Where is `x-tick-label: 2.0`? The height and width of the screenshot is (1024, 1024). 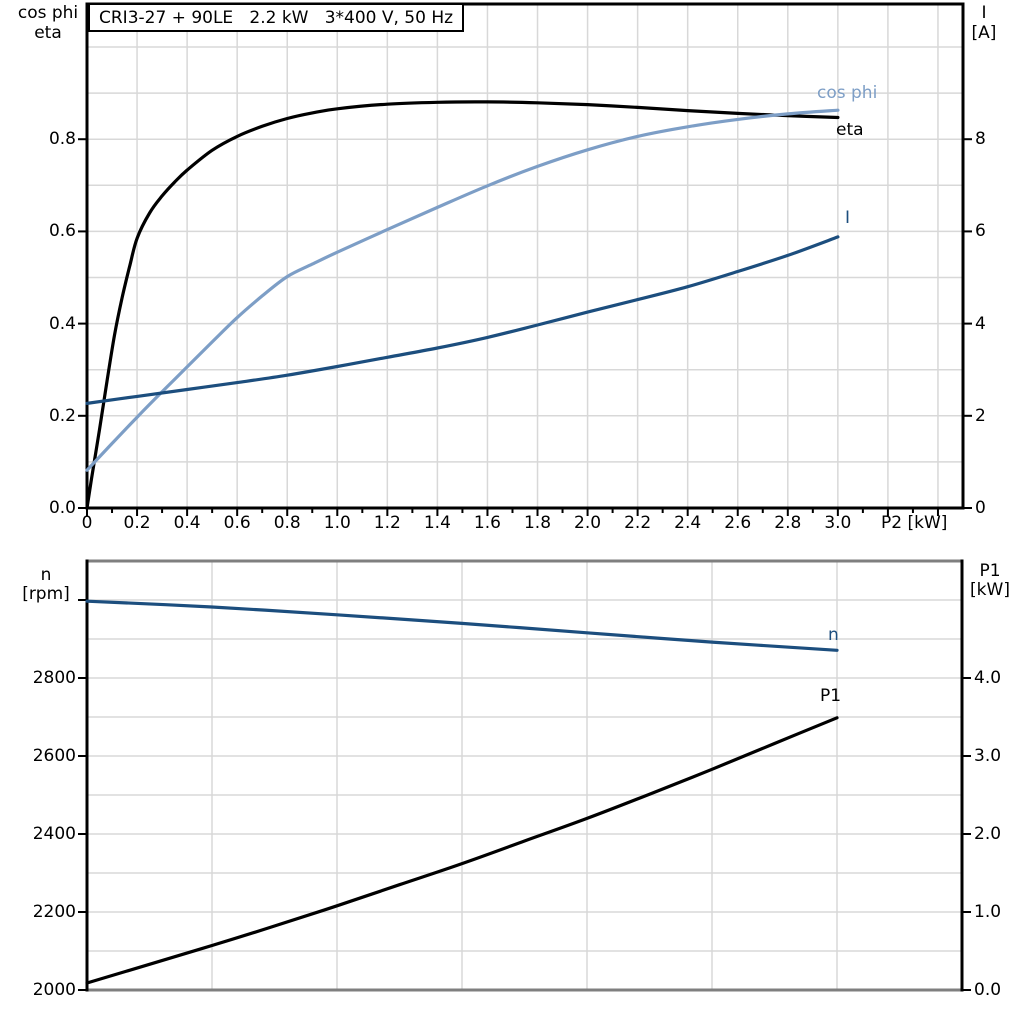 x-tick-label: 2.0 is located at coordinates (588, 523).